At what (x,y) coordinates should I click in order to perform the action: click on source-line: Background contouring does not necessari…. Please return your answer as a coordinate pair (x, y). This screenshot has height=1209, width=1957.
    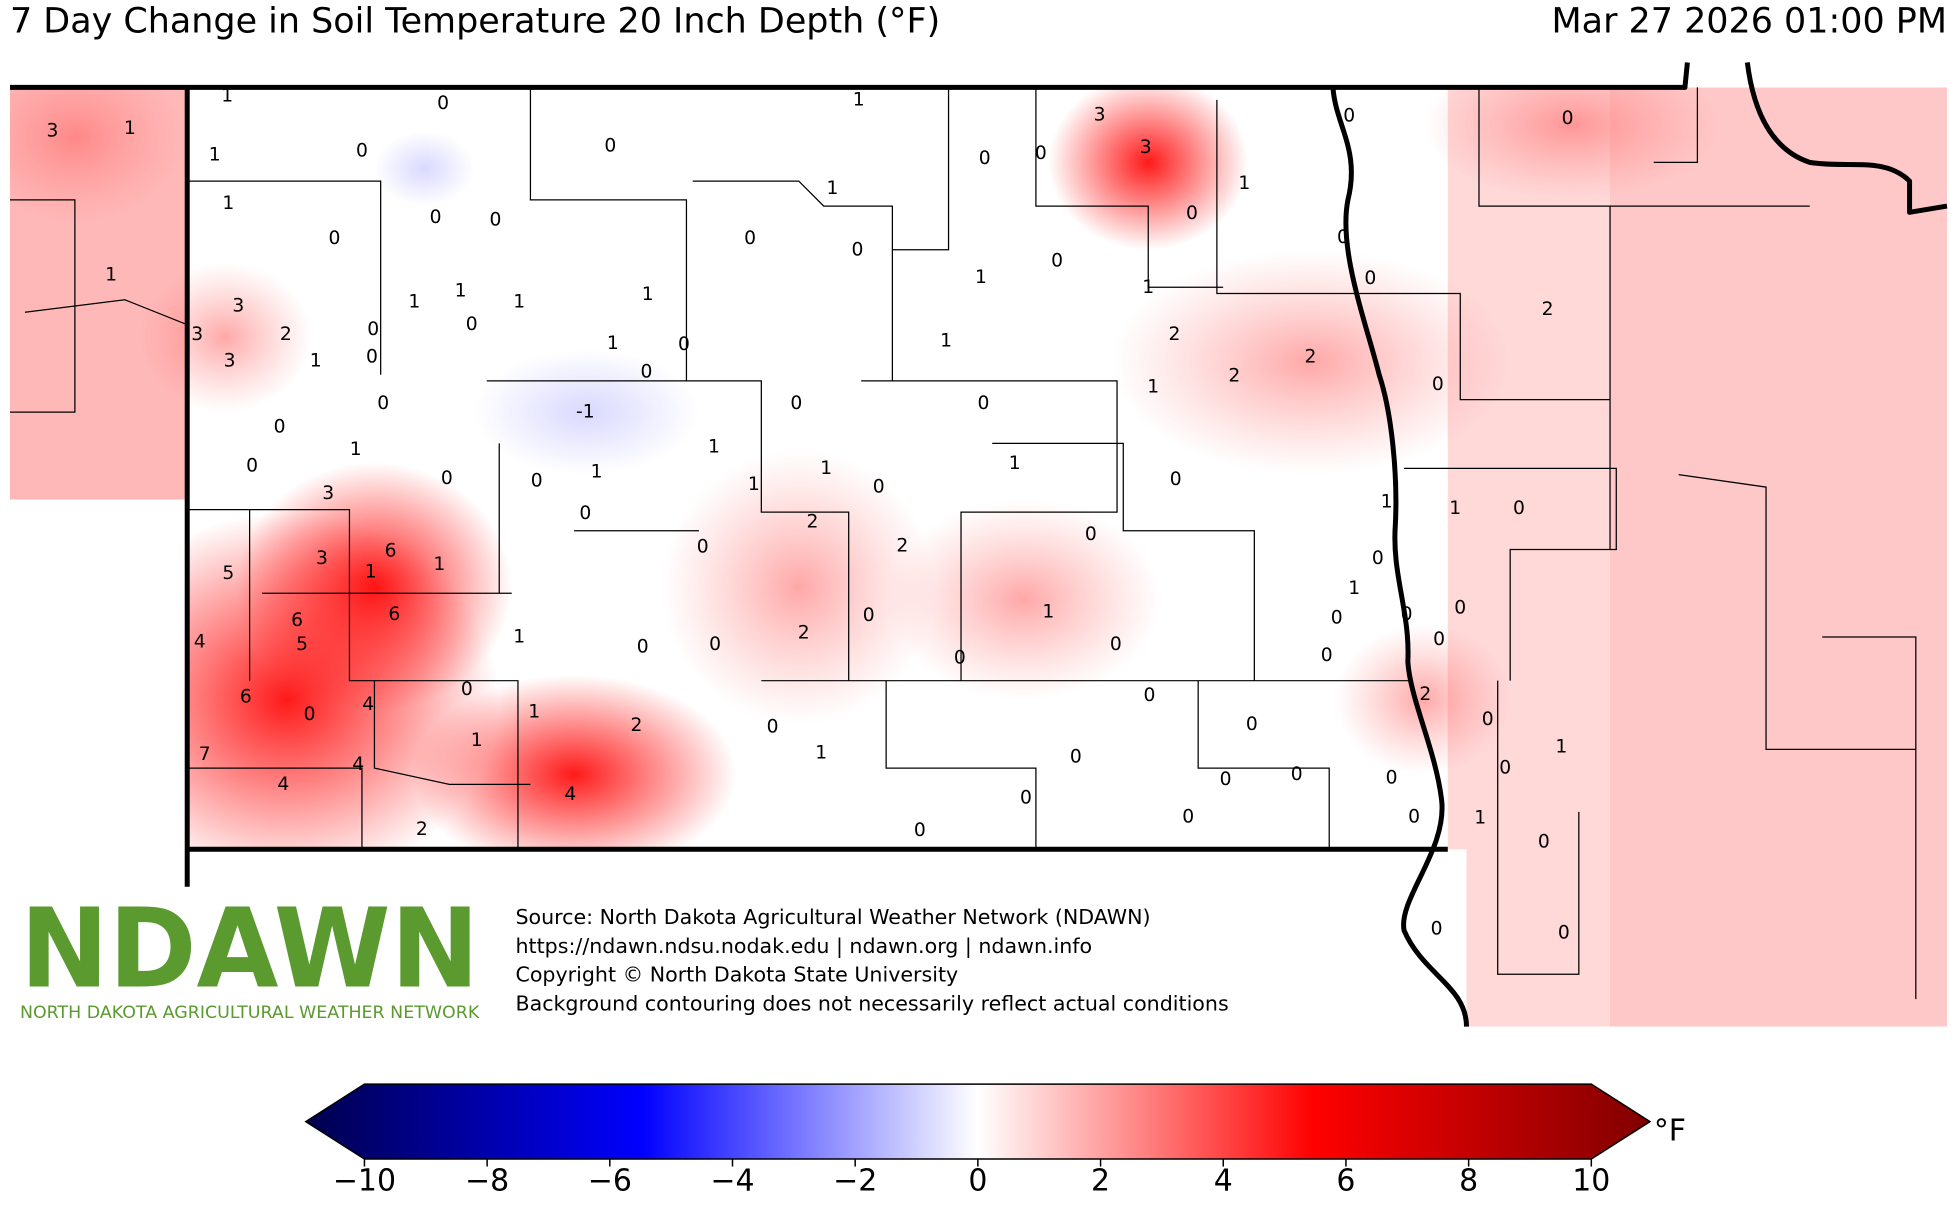
    Looking at the image, I should click on (871, 1003).